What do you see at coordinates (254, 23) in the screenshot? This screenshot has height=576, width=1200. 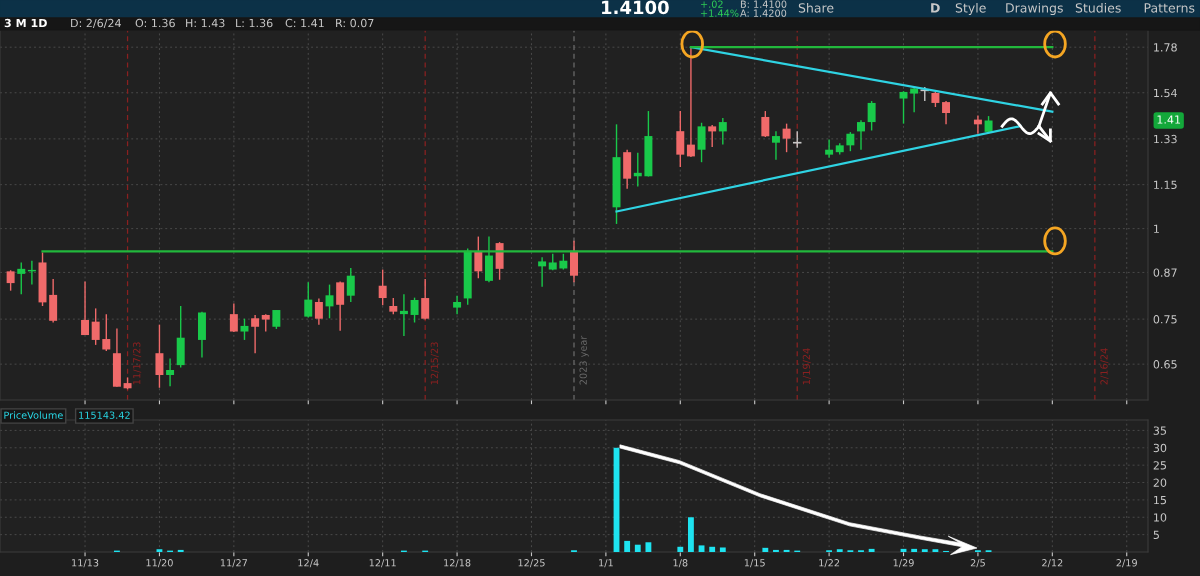 I see `text: L: 1.36` at bounding box center [254, 23].